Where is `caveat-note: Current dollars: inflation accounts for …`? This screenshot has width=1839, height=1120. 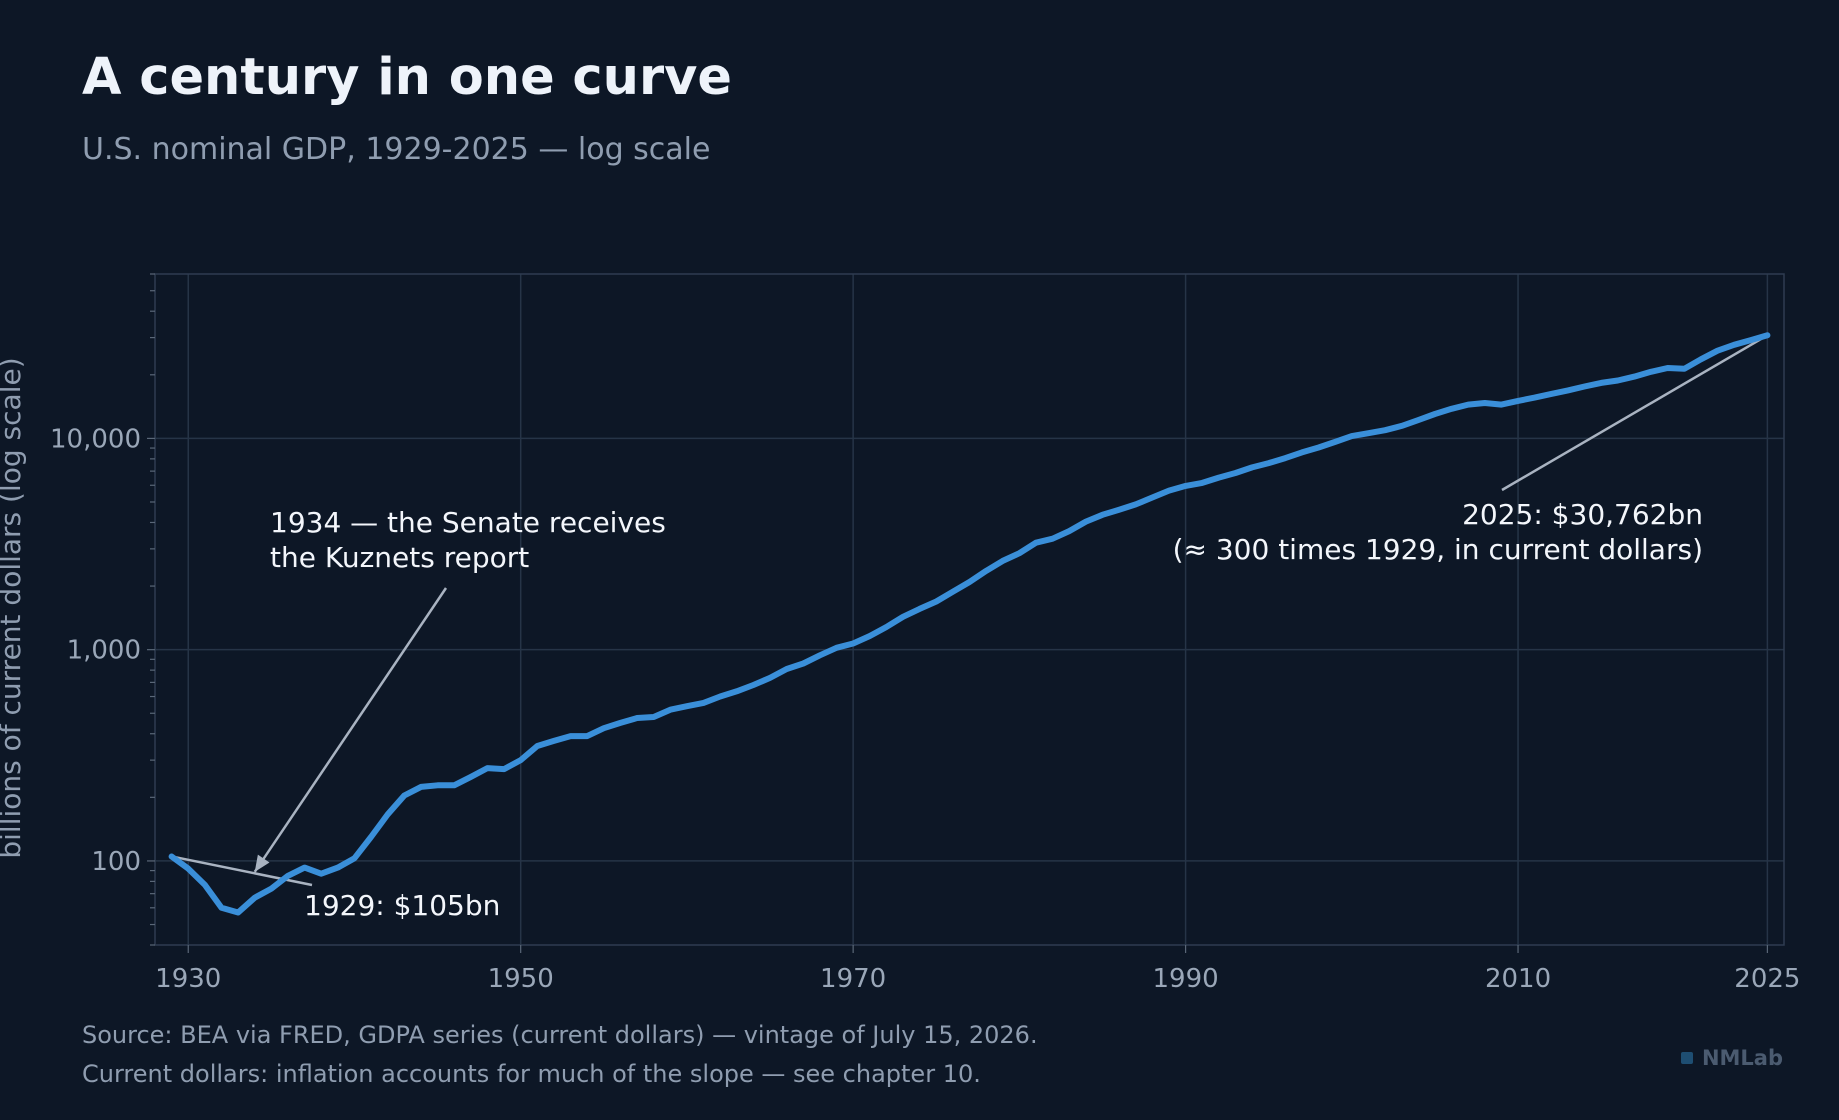
caveat-note: Current dollars: inflation accounts for … is located at coordinates (531, 1074).